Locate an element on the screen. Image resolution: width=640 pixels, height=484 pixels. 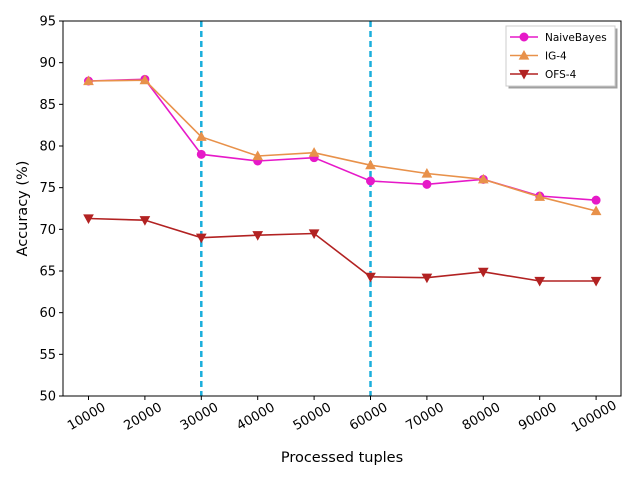
y-tick-label: 90 is located at coordinates (47, 63).